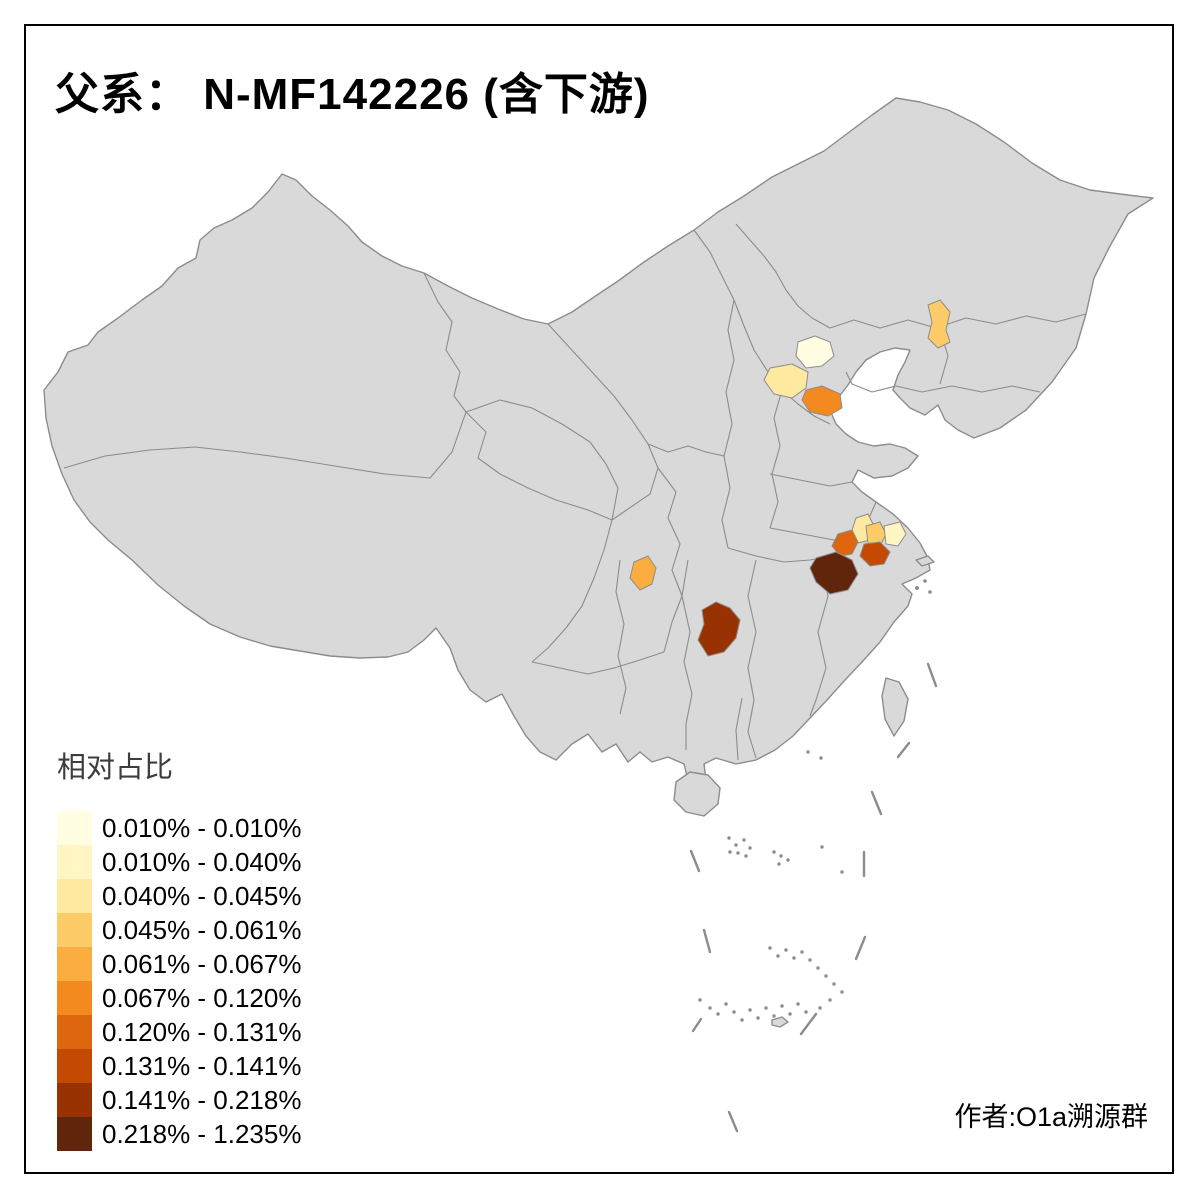 The width and height of the screenshot is (1200, 1200). I want to click on legend-item: 0.045% - 0.061%, so click(179, 930).